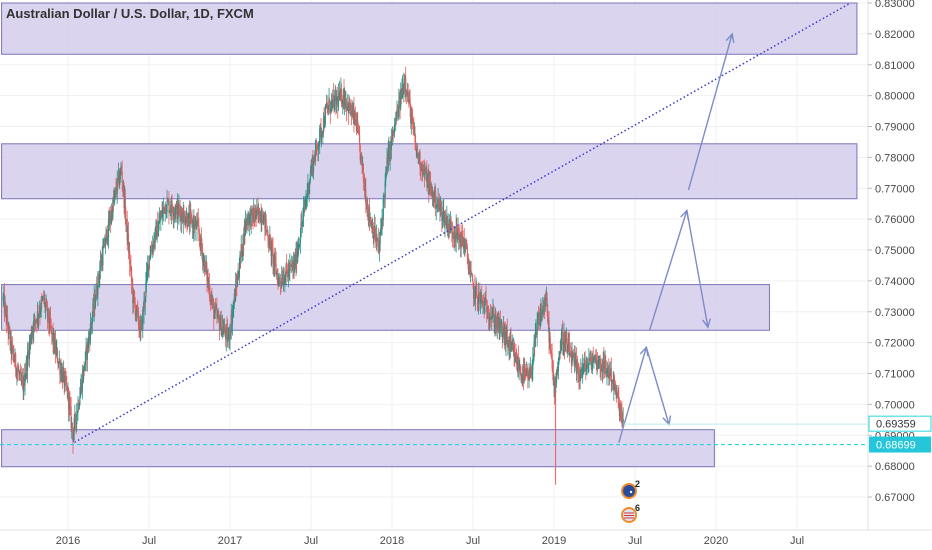 Image resolution: width=932 pixels, height=550 pixels. What do you see at coordinates (430, 541) in the screenshot?
I see `time-axis: 2016 Jul 2017 Jul 2018 Jul 2019 Jul 2020 Jul` at bounding box center [430, 541].